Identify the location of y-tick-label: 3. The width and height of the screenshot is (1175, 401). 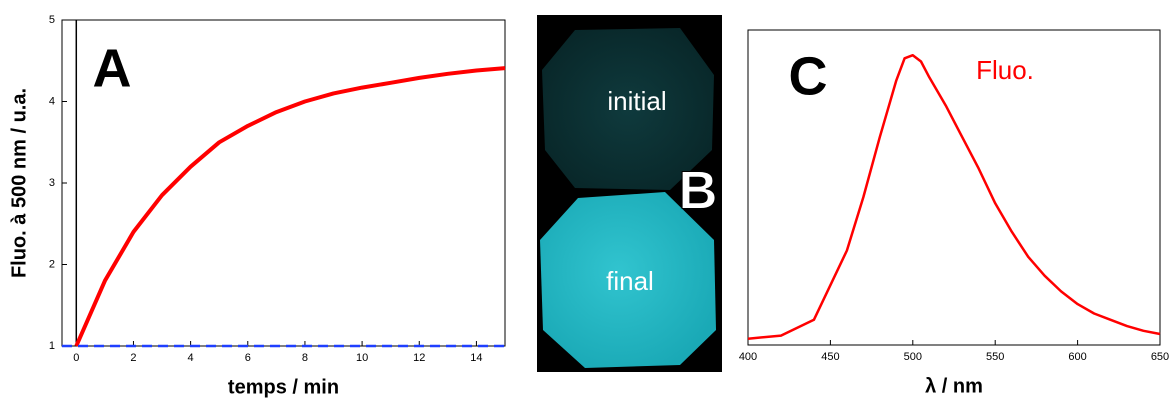
(52, 183).